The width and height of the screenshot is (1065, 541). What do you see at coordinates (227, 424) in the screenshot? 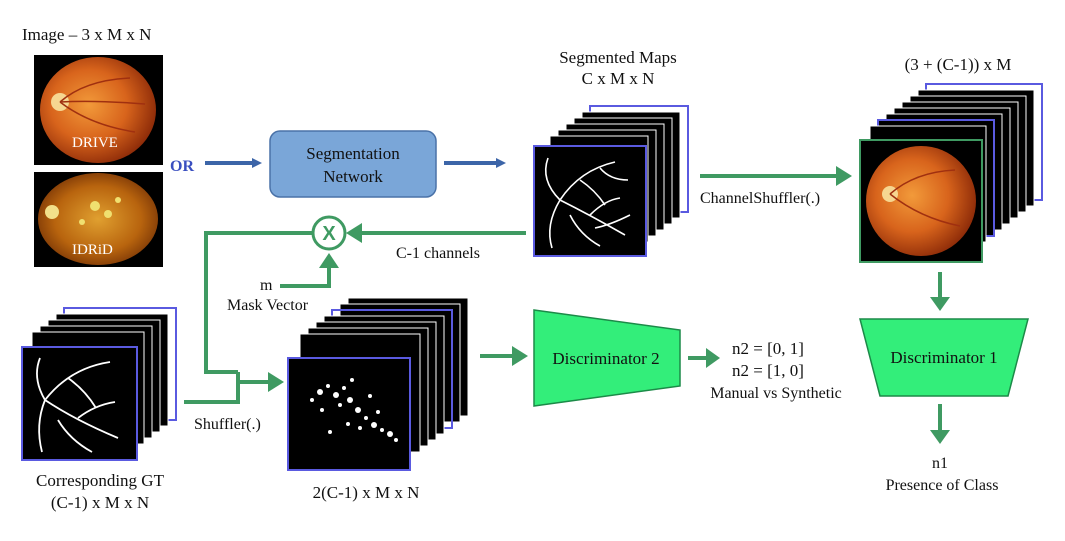
I see `shuffler-label: Shuffler(.)` at bounding box center [227, 424].